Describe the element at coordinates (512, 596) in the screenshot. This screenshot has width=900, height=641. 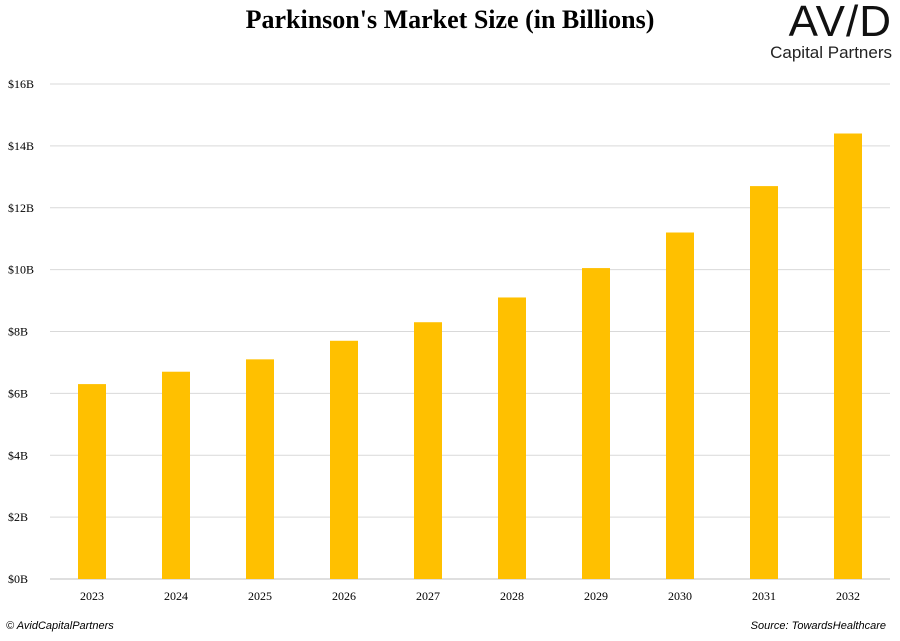
I see `x-tick-label: 2028` at that location.